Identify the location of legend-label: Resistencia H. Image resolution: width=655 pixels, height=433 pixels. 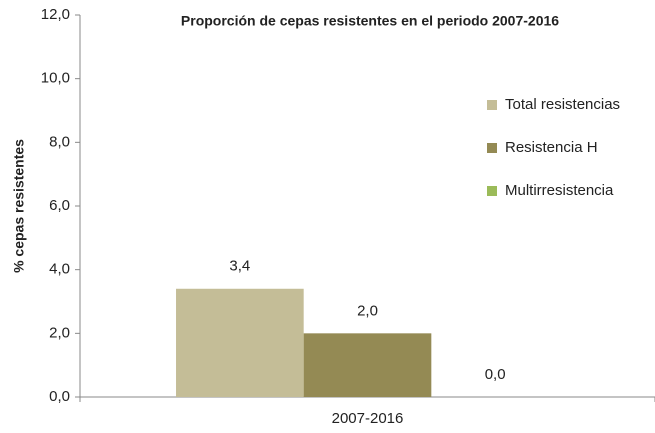
(551, 147).